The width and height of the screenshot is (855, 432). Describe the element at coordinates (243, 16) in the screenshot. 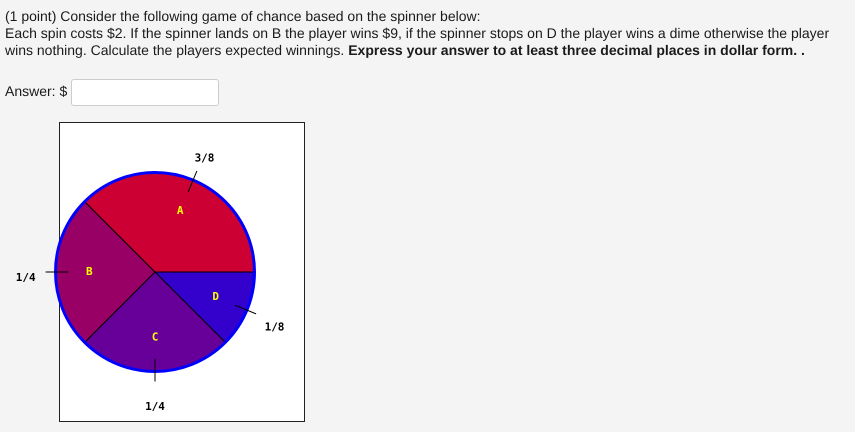

I see `chart-title: (1 point) Consider the following game of chance based on the spinner below:` at that location.